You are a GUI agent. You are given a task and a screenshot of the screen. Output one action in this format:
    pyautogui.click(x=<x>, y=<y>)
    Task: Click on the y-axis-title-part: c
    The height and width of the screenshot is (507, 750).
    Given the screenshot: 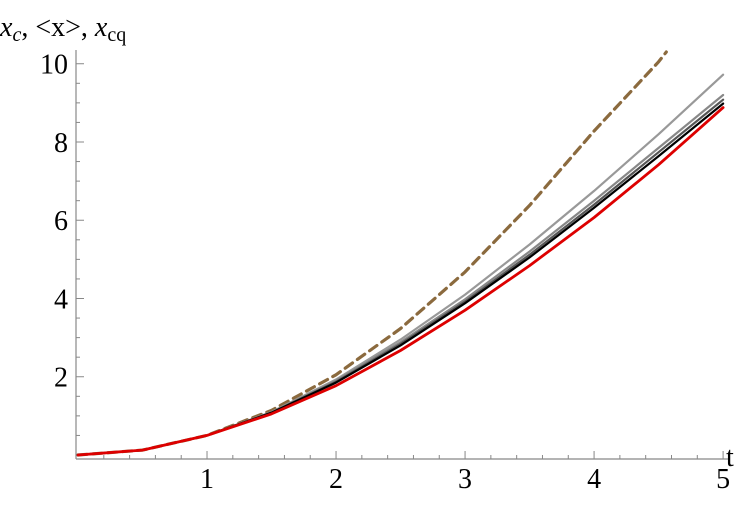 What is the action you would take?
    pyautogui.click(x=16, y=35)
    